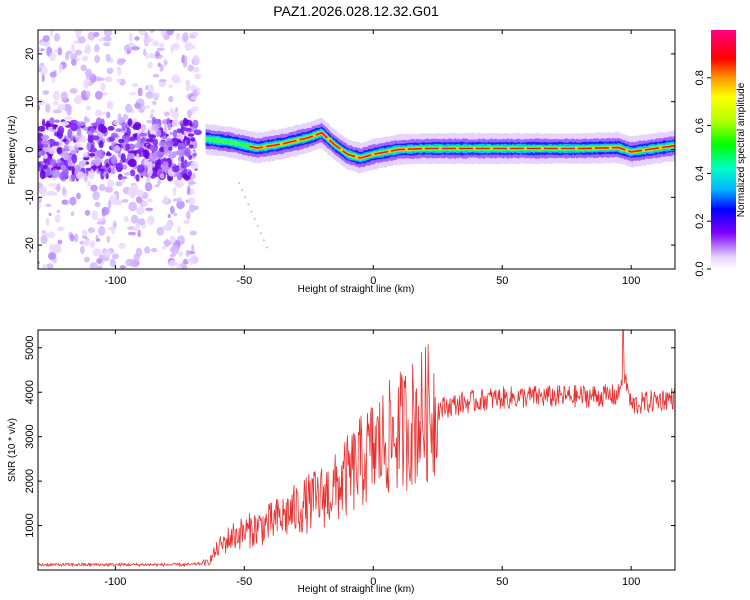  Describe the element at coordinates (631, 582) in the screenshot. I see `snr-x-tick-label: 100` at that location.